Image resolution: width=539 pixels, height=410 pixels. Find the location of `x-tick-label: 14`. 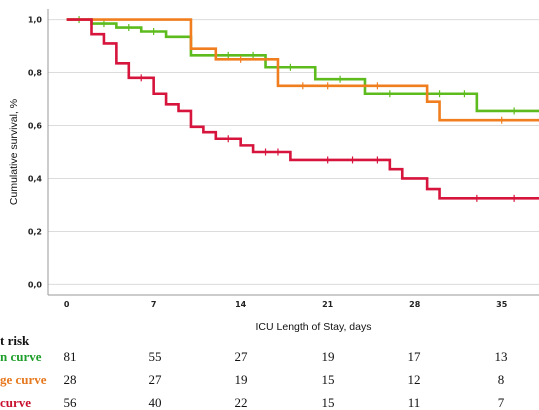

x-tick-label: 14 is located at coordinates (241, 304).